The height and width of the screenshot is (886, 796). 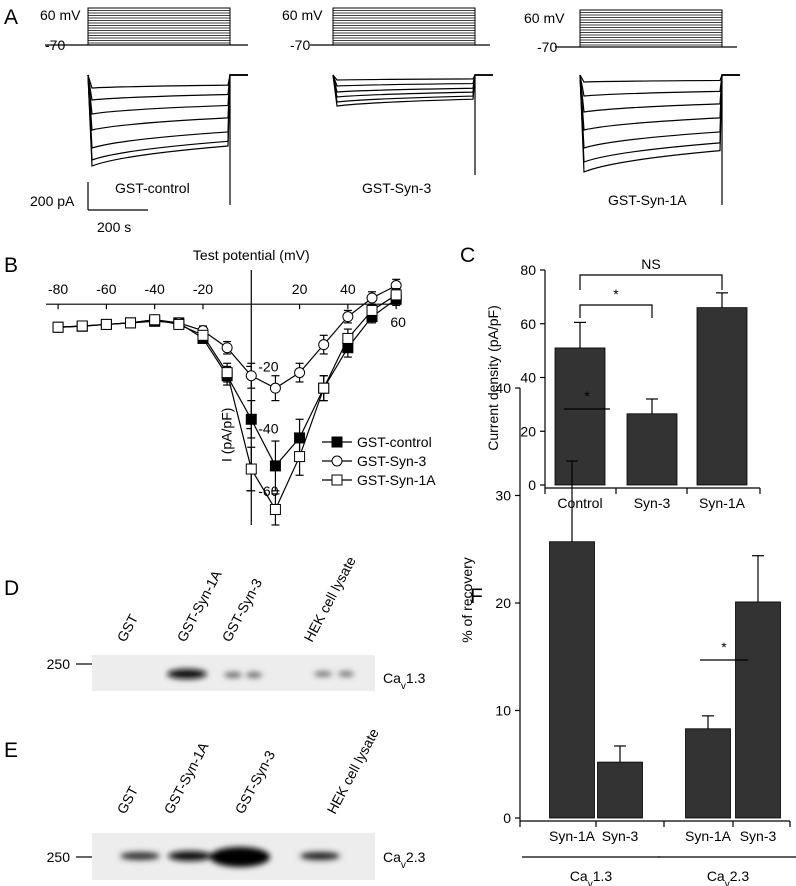 What do you see at coordinates (251, 255) in the screenshot?
I see `x-axis-title: Test potential (mV)` at bounding box center [251, 255].